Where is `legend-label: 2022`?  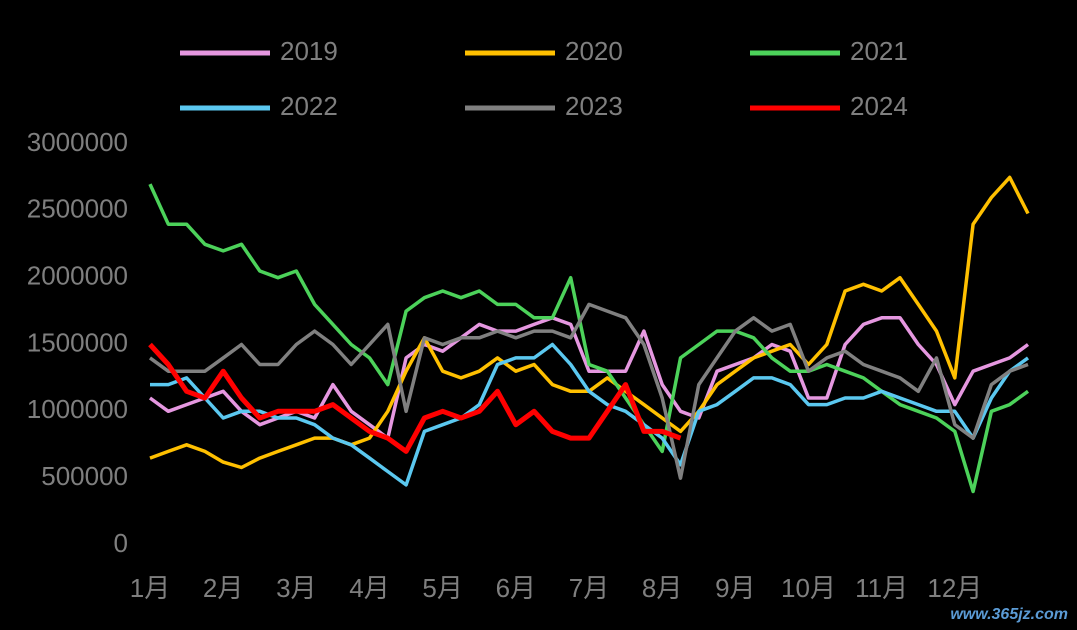 legend-label: 2022 is located at coordinates (309, 106).